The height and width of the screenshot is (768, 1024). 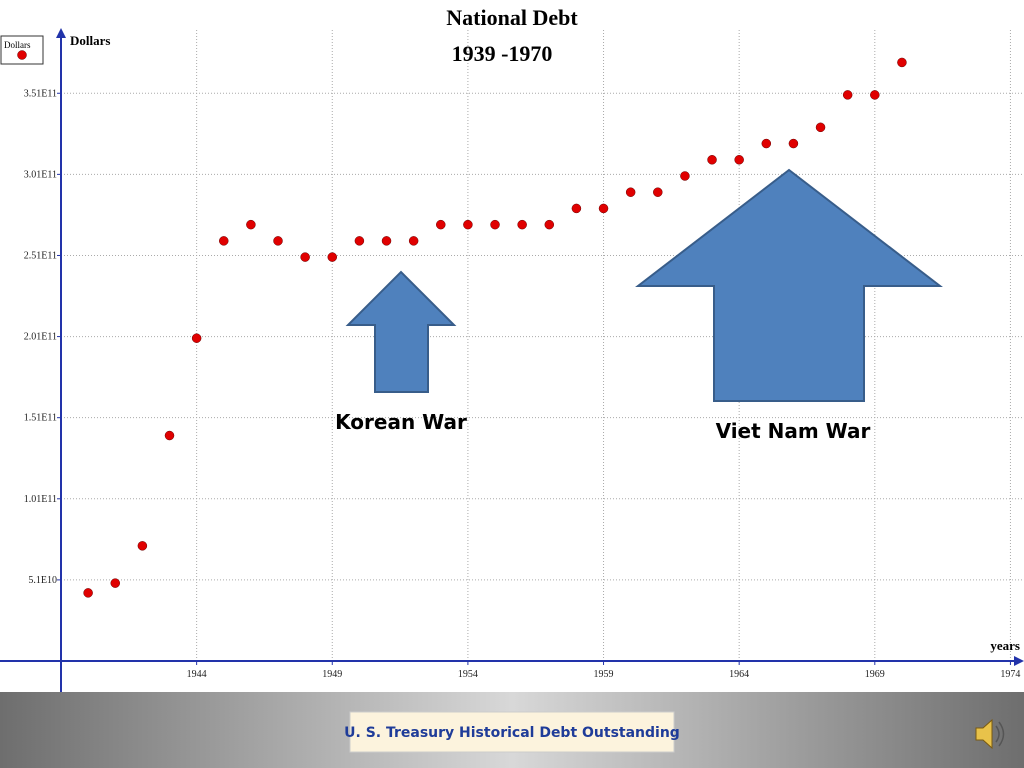 I want to click on legend-marker, so click(x=22, y=55).